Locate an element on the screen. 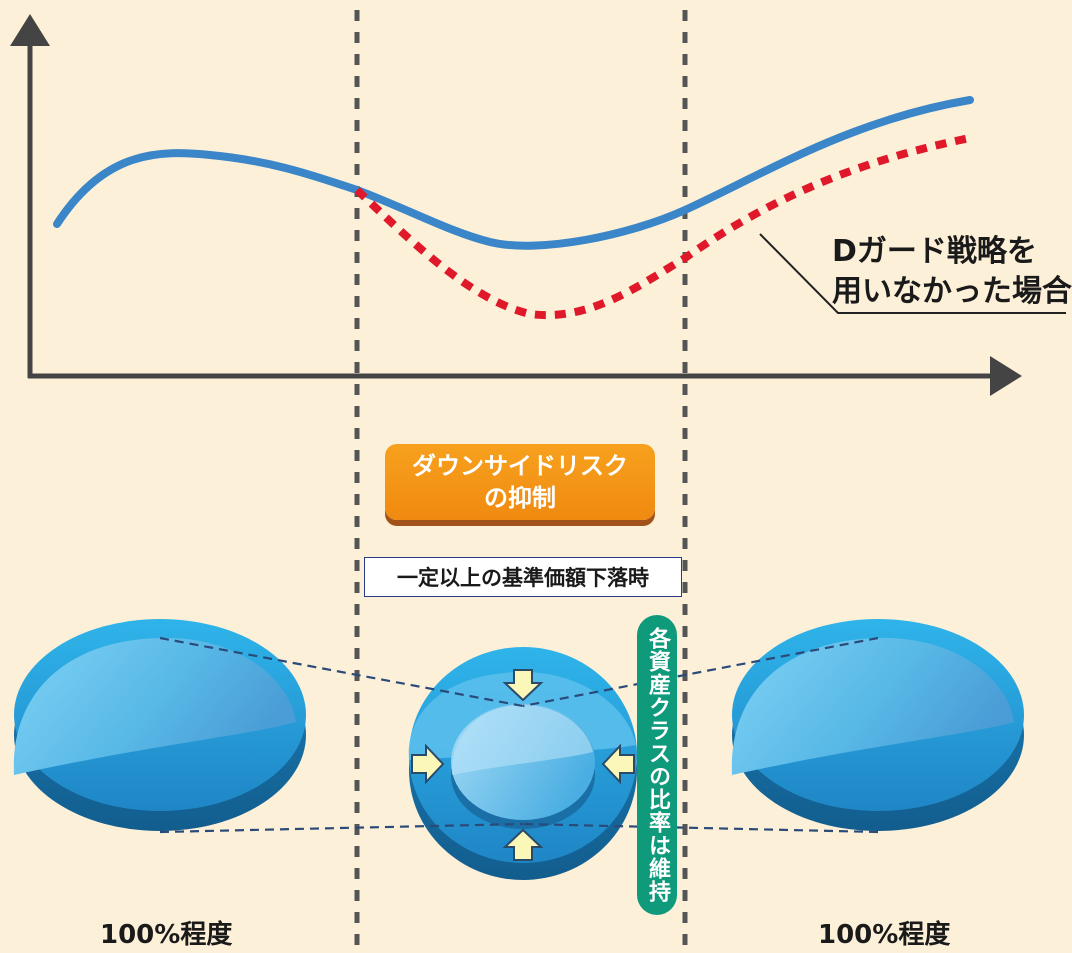  ratio-maintained-label: 各資産クラスの比率は維持 is located at coordinates (657, 765).